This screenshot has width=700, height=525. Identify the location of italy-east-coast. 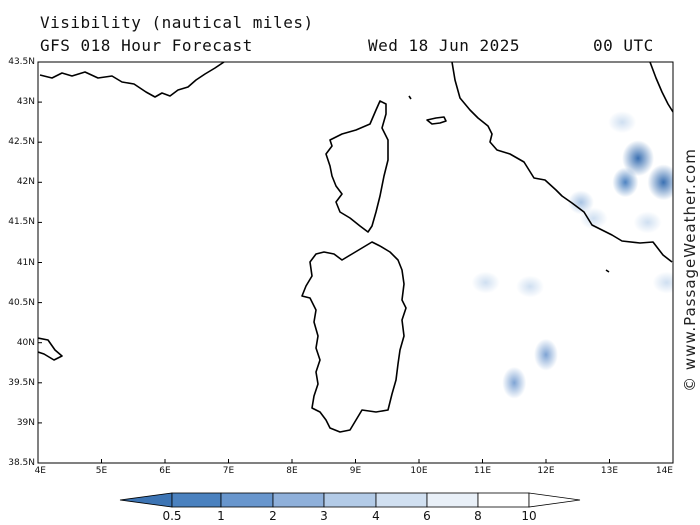
(661, 87).